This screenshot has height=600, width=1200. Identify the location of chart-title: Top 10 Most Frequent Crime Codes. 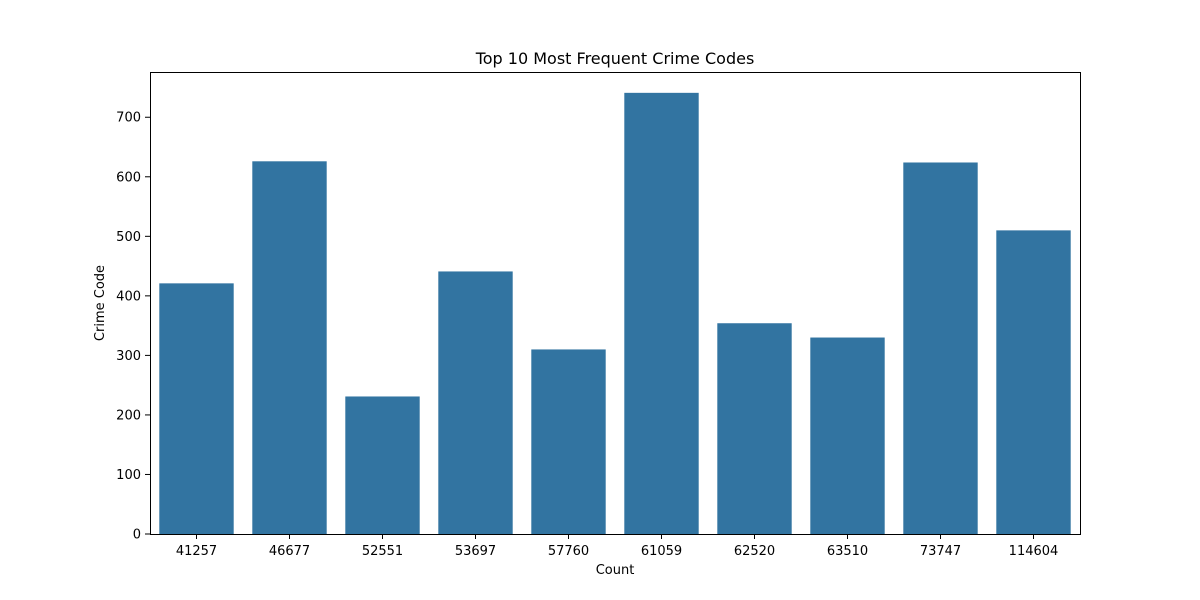
(615, 58).